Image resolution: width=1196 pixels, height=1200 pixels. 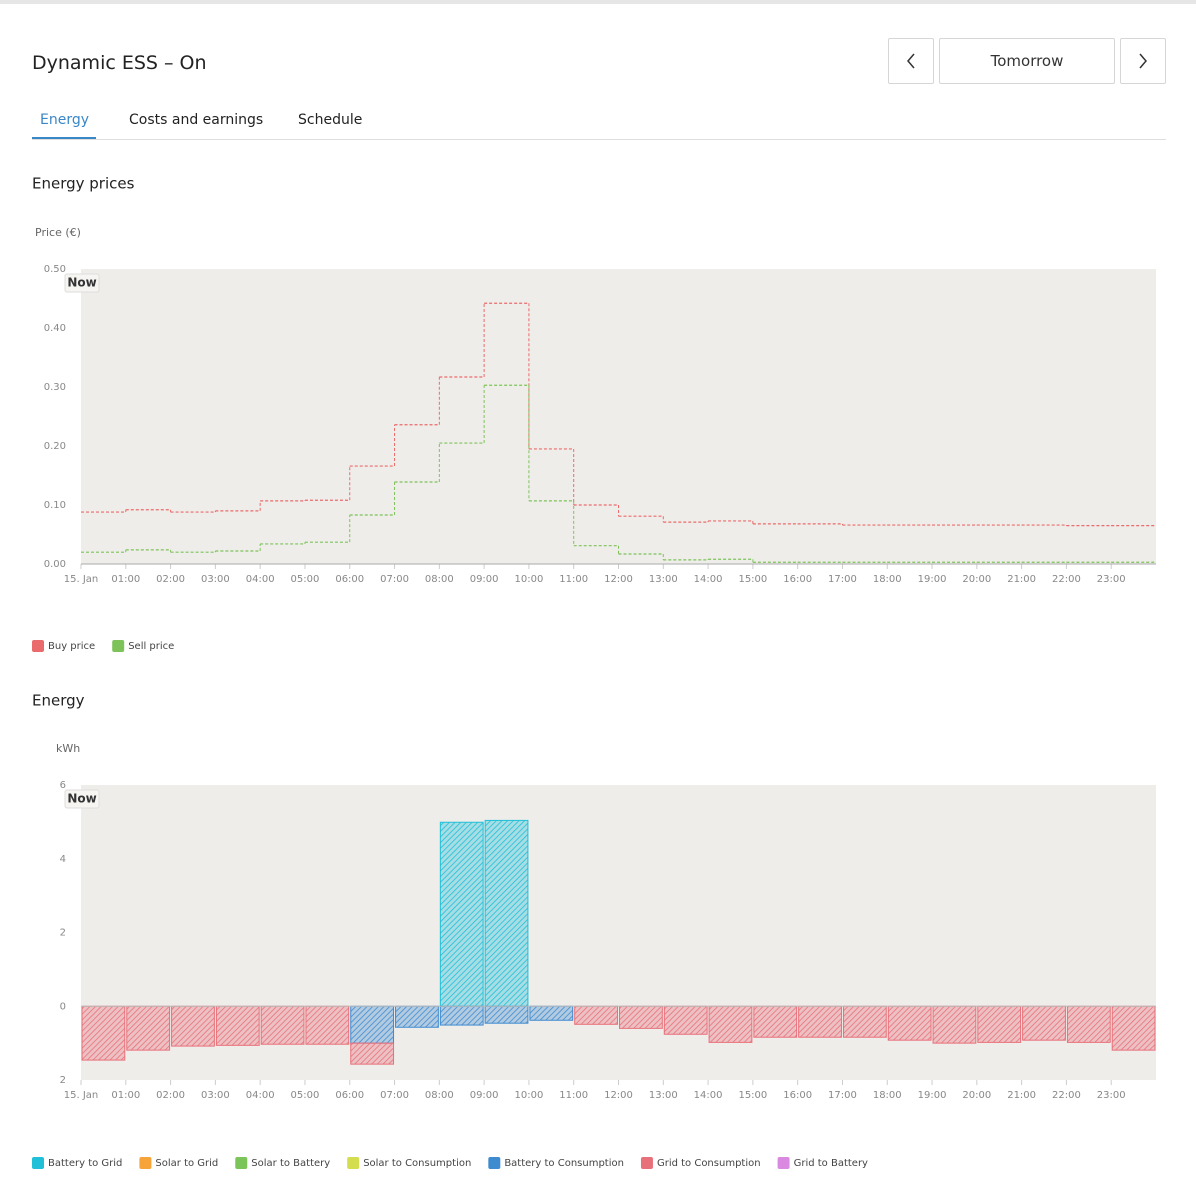 I want to click on y-tick-label: 4, so click(x=63, y=859).